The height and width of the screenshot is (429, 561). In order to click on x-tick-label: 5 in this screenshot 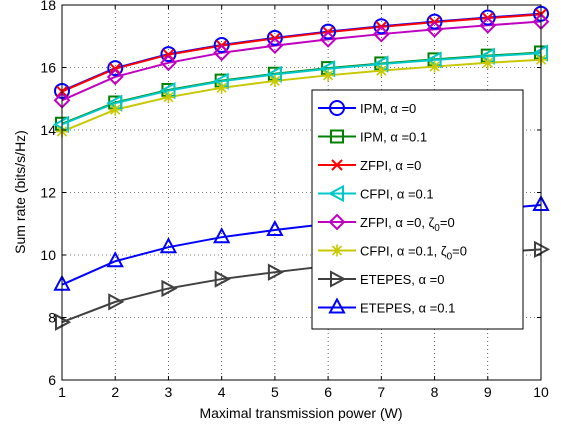, I will do `click(275, 392)`.